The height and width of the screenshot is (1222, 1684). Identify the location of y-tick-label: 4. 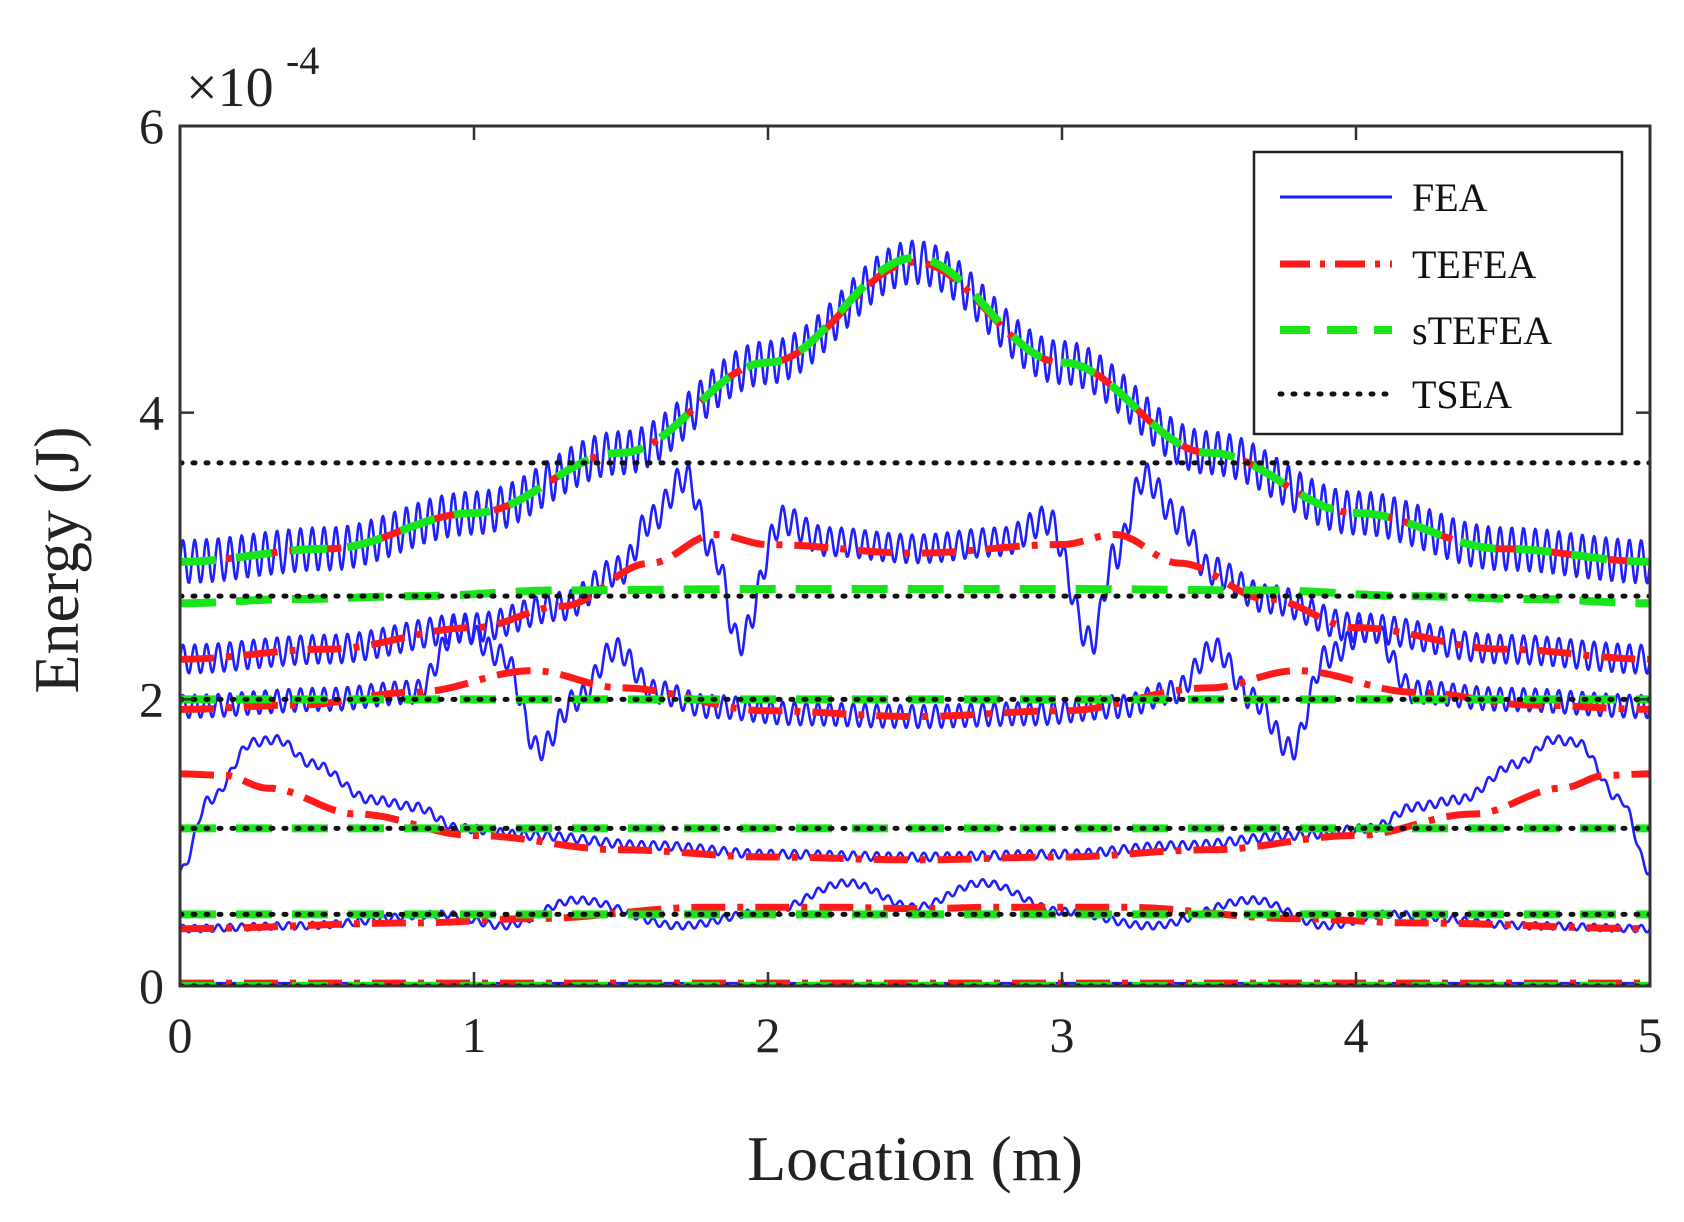
(151, 413).